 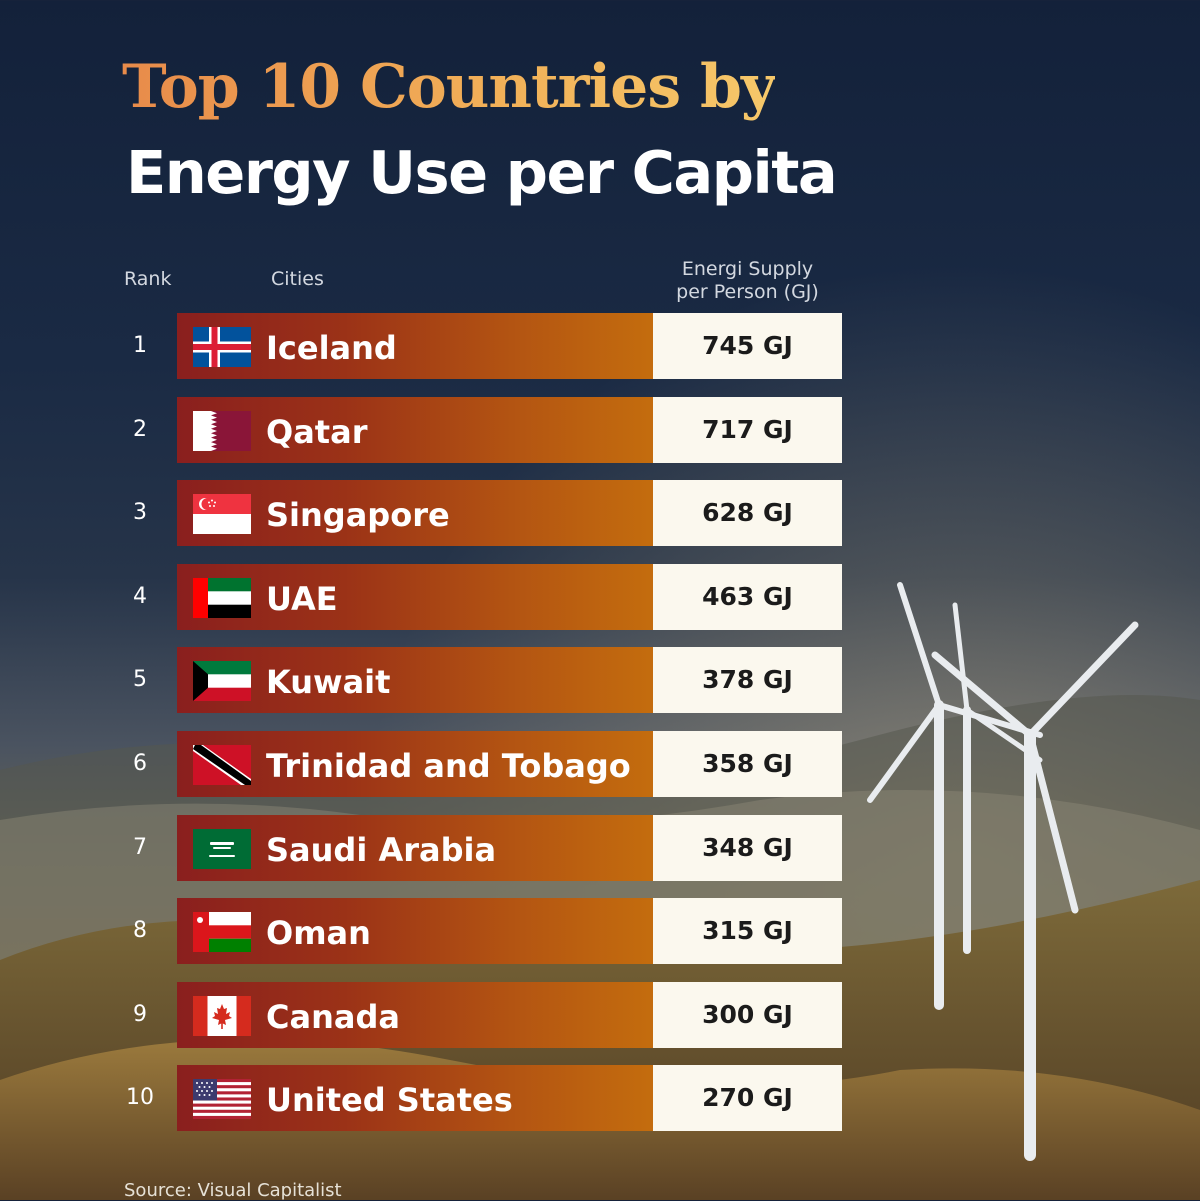 I want to click on country-name: Iceland, so click(x=331, y=348).